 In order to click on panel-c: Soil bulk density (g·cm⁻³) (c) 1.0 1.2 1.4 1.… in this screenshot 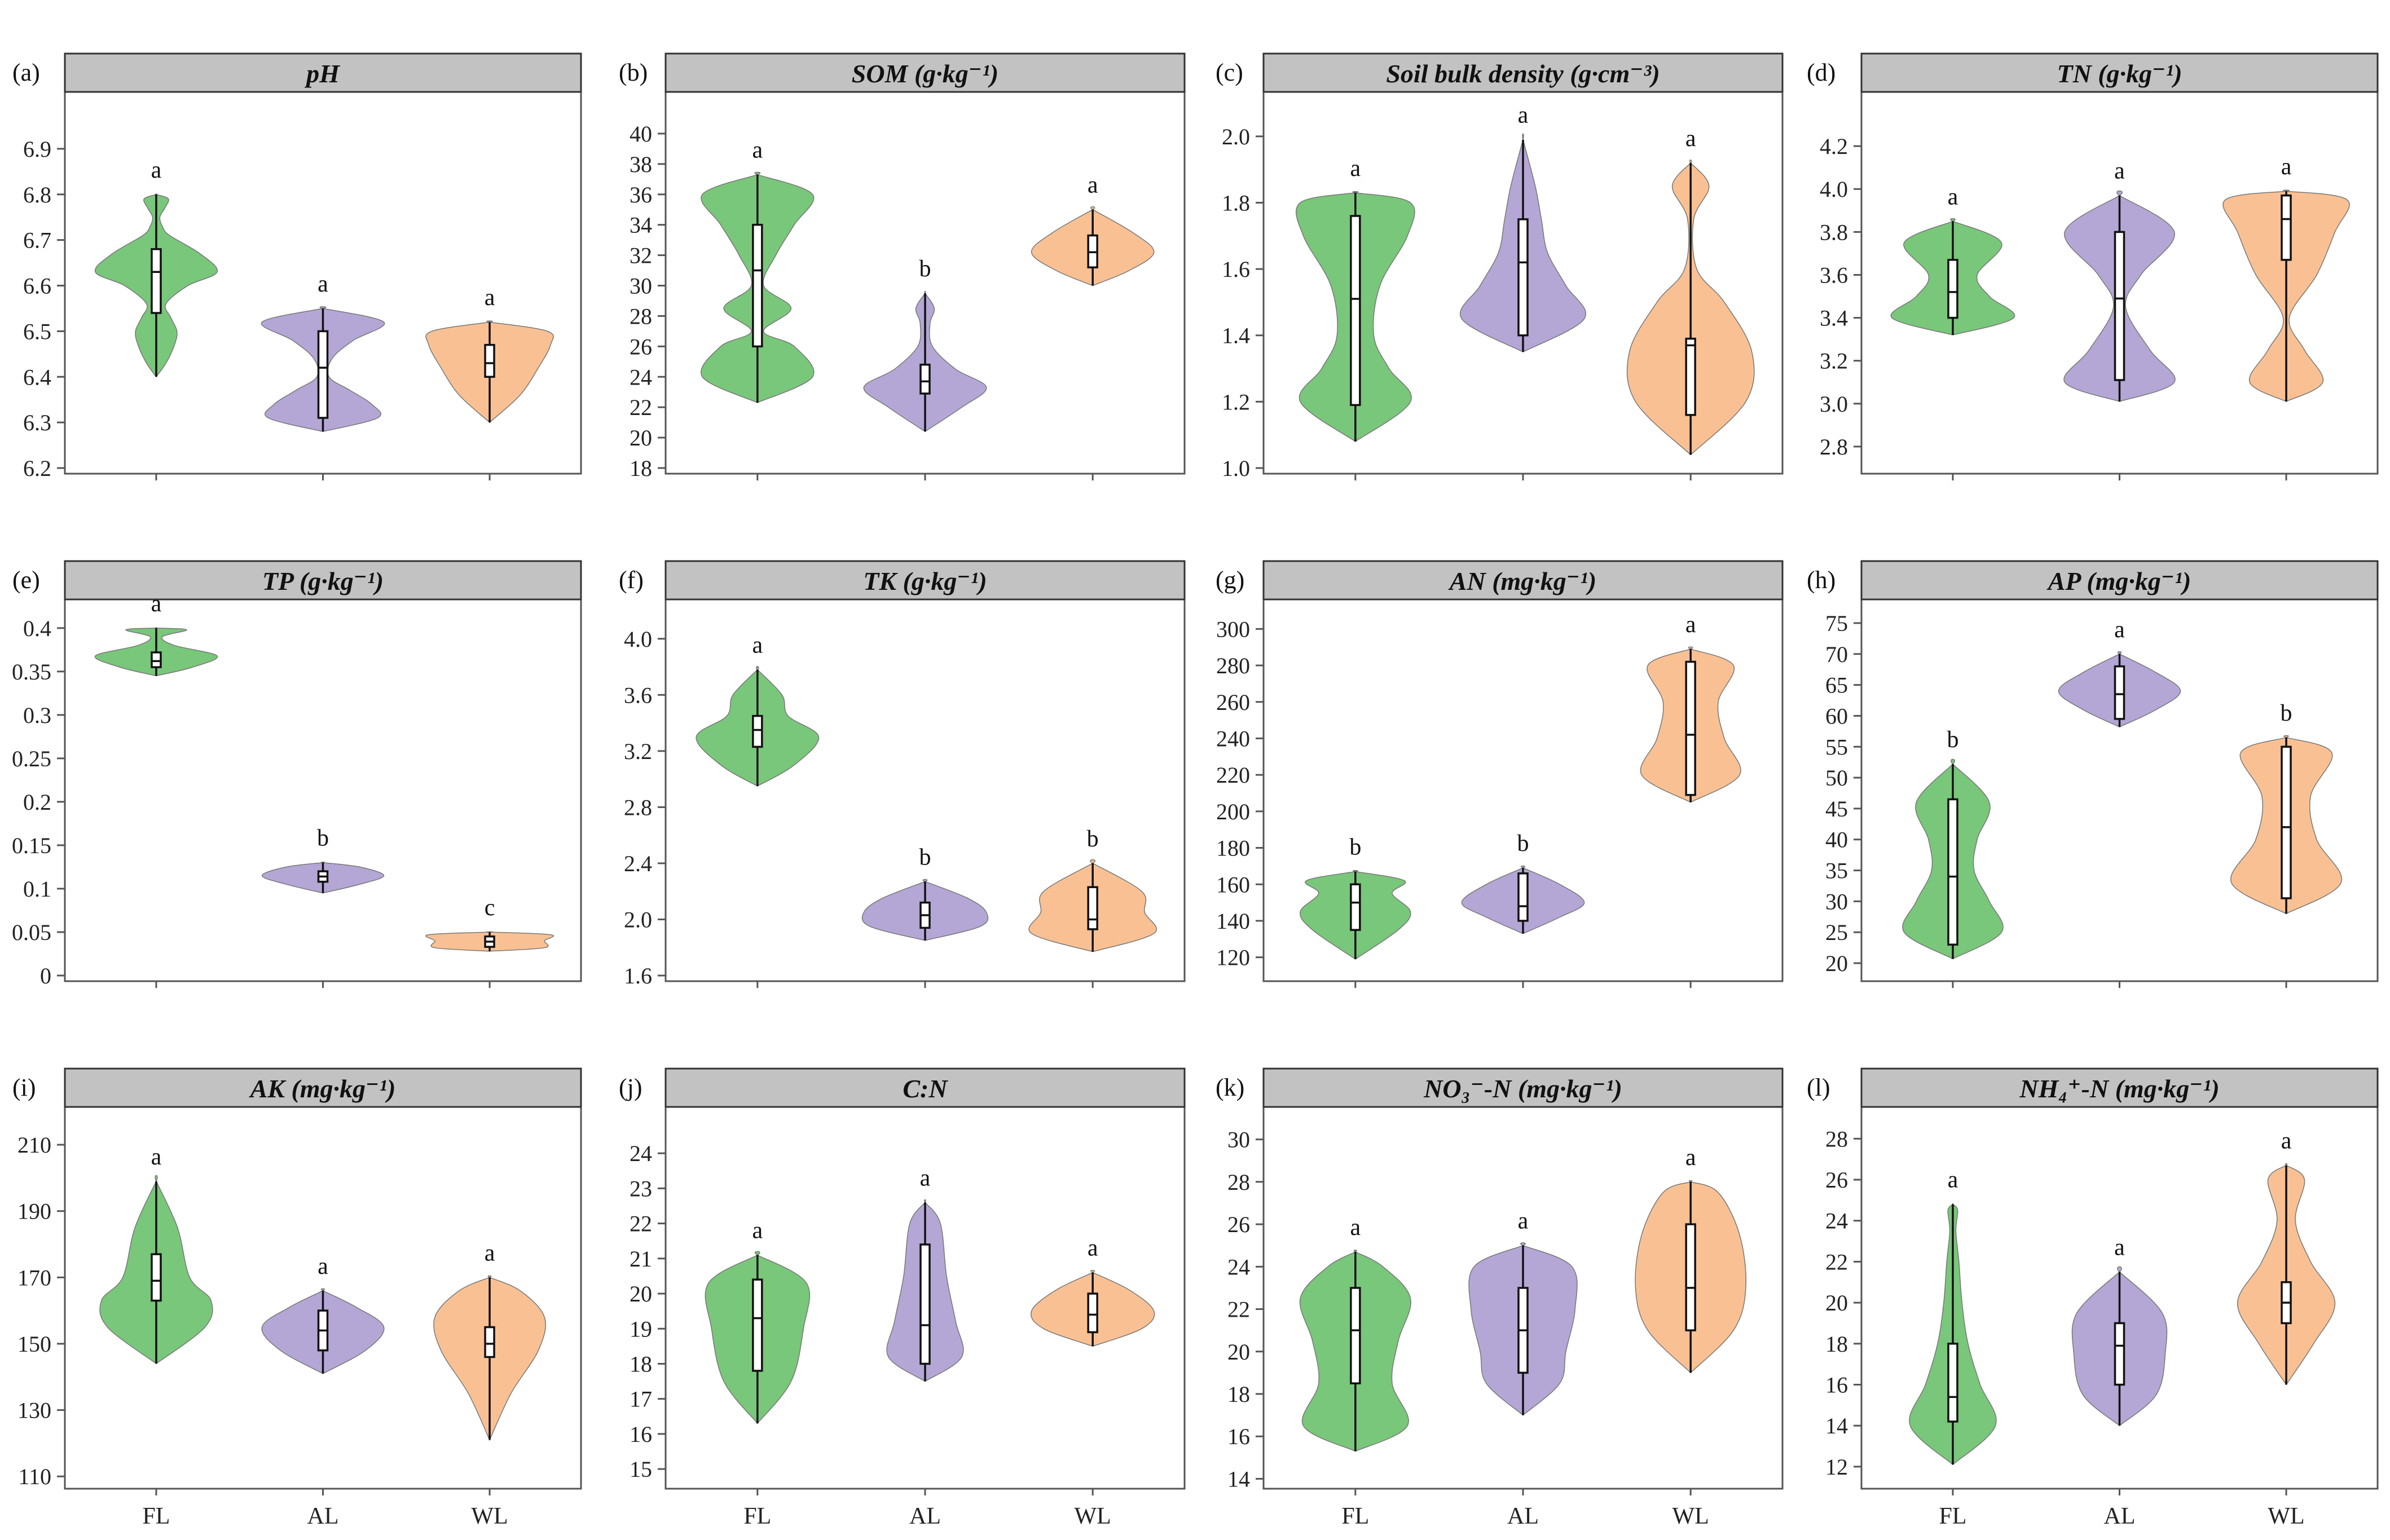, I will do `click(1500, 266)`.